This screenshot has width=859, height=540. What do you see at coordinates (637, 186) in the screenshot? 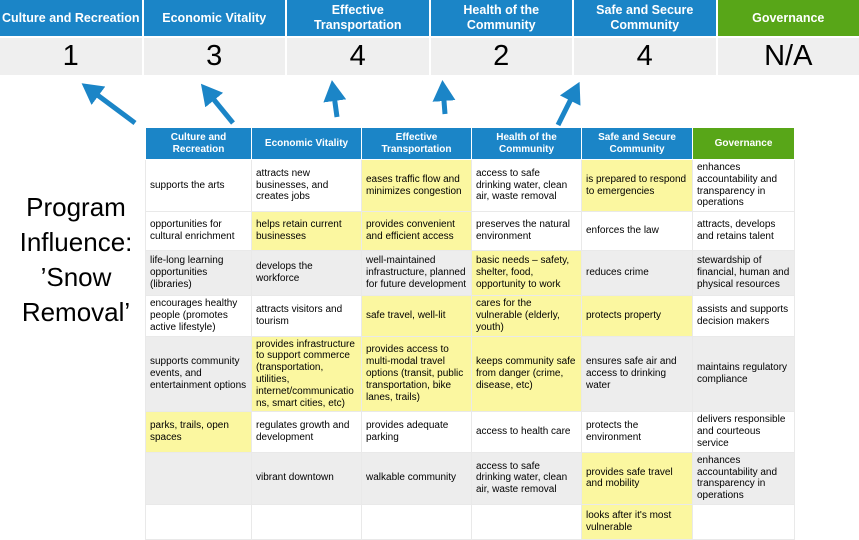
I see `matrix-cell: is prepared to respond to emergencies` at bounding box center [637, 186].